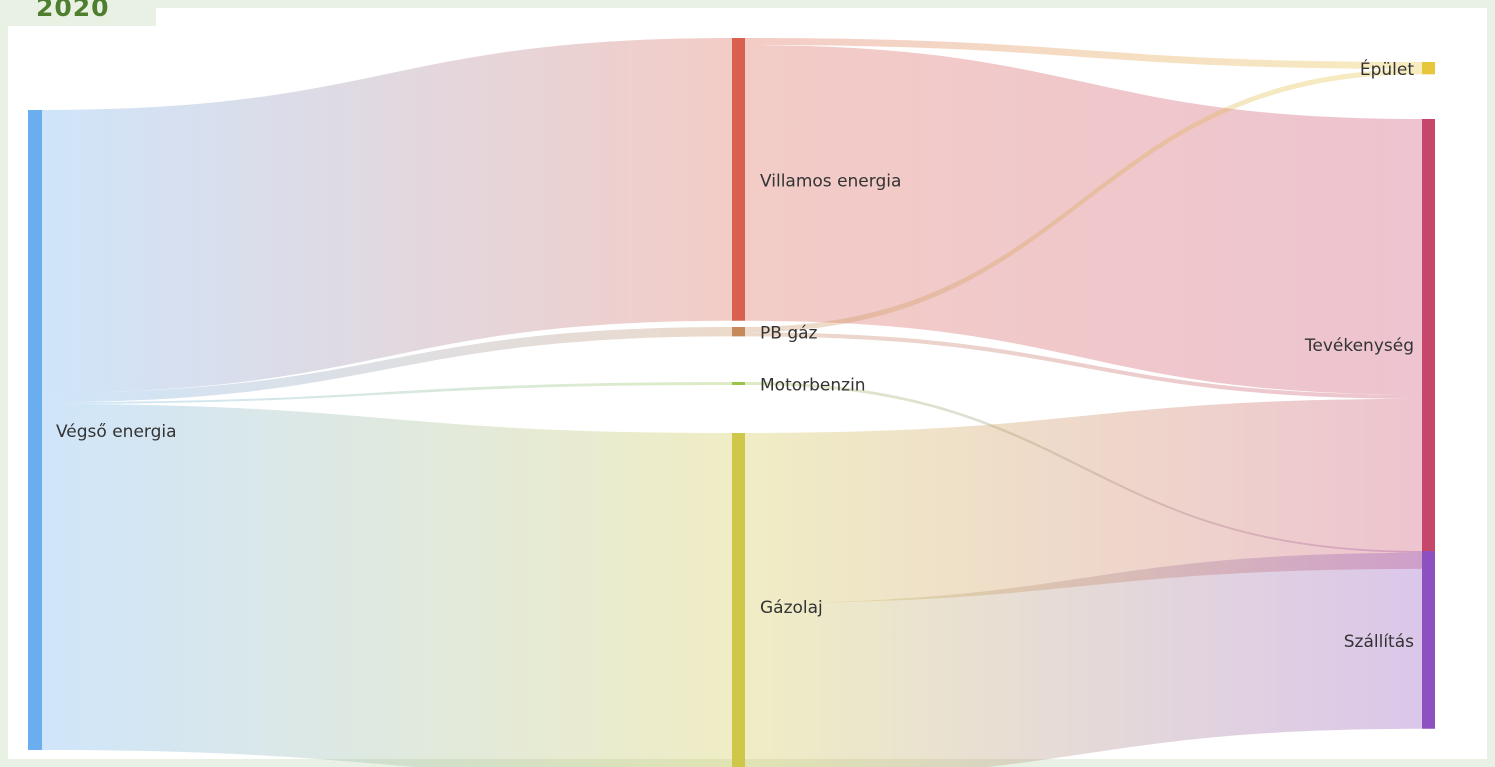 The height and width of the screenshot is (767, 1495). I want to click on node-motorbenzin, so click(738, 383).